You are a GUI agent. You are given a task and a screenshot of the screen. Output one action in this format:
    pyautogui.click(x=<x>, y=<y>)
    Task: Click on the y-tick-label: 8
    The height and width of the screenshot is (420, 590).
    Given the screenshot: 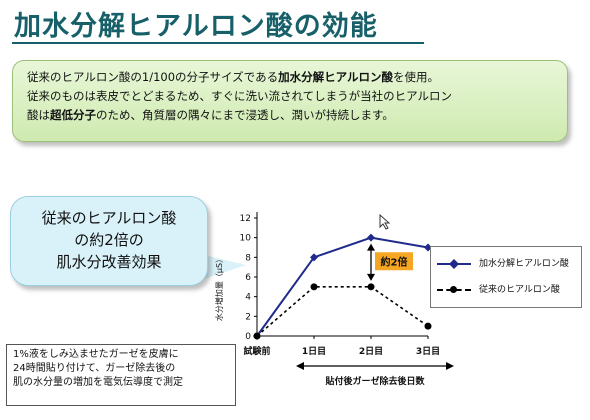 What is the action you would take?
    pyautogui.click(x=248, y=258)
    